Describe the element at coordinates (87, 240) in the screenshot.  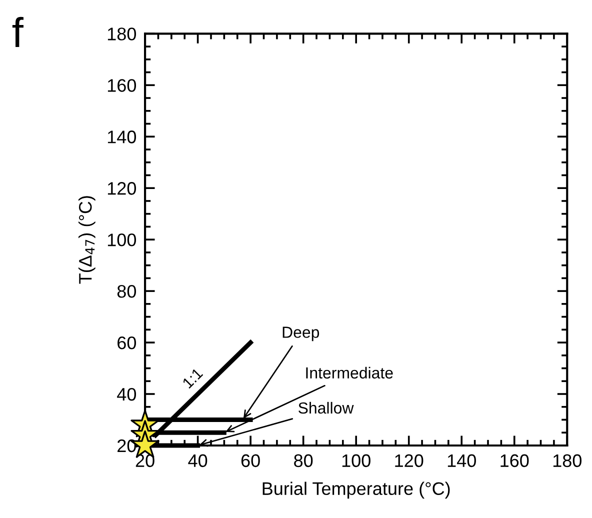
I see `y-axis-title: T(Δ$_{47}$) (°C)` at that location.